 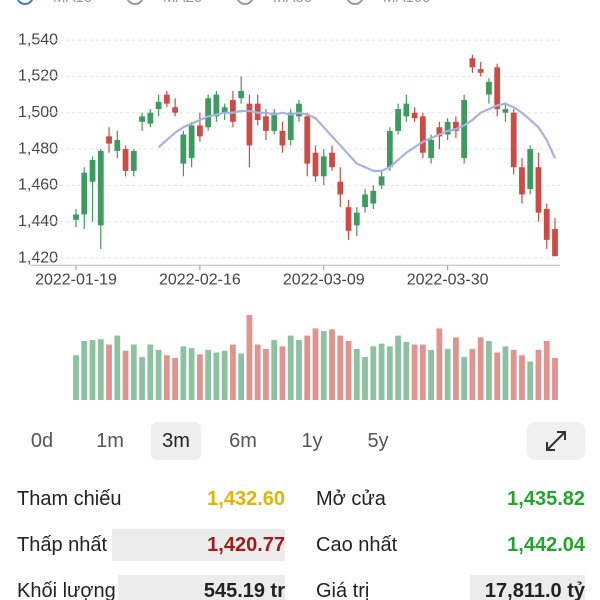 I want to click on period-button-selected: 3m, so click(x=176, y=441).